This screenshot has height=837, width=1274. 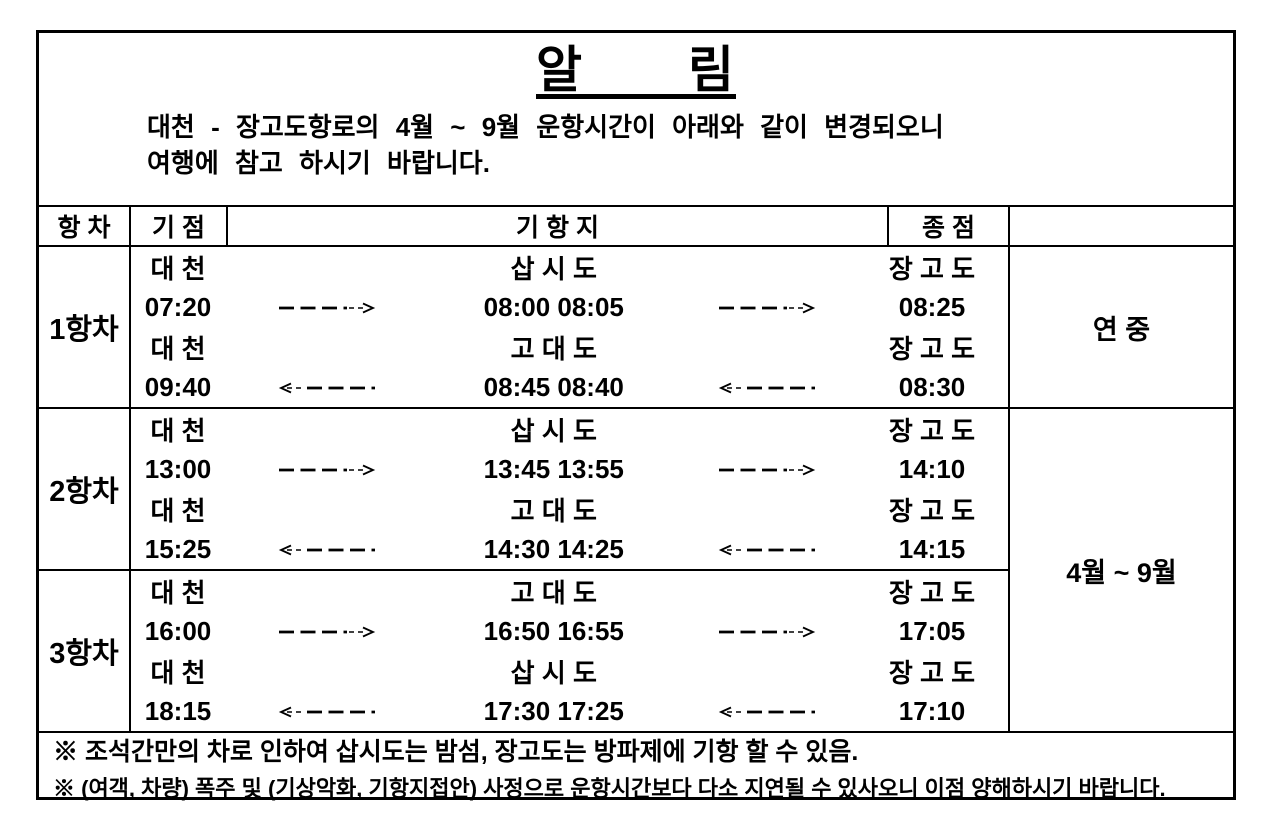 What do you see at coordinates (932, 630) in the screenshot?
I see `dest-time: 17:05` at bounding box center [932, 630].